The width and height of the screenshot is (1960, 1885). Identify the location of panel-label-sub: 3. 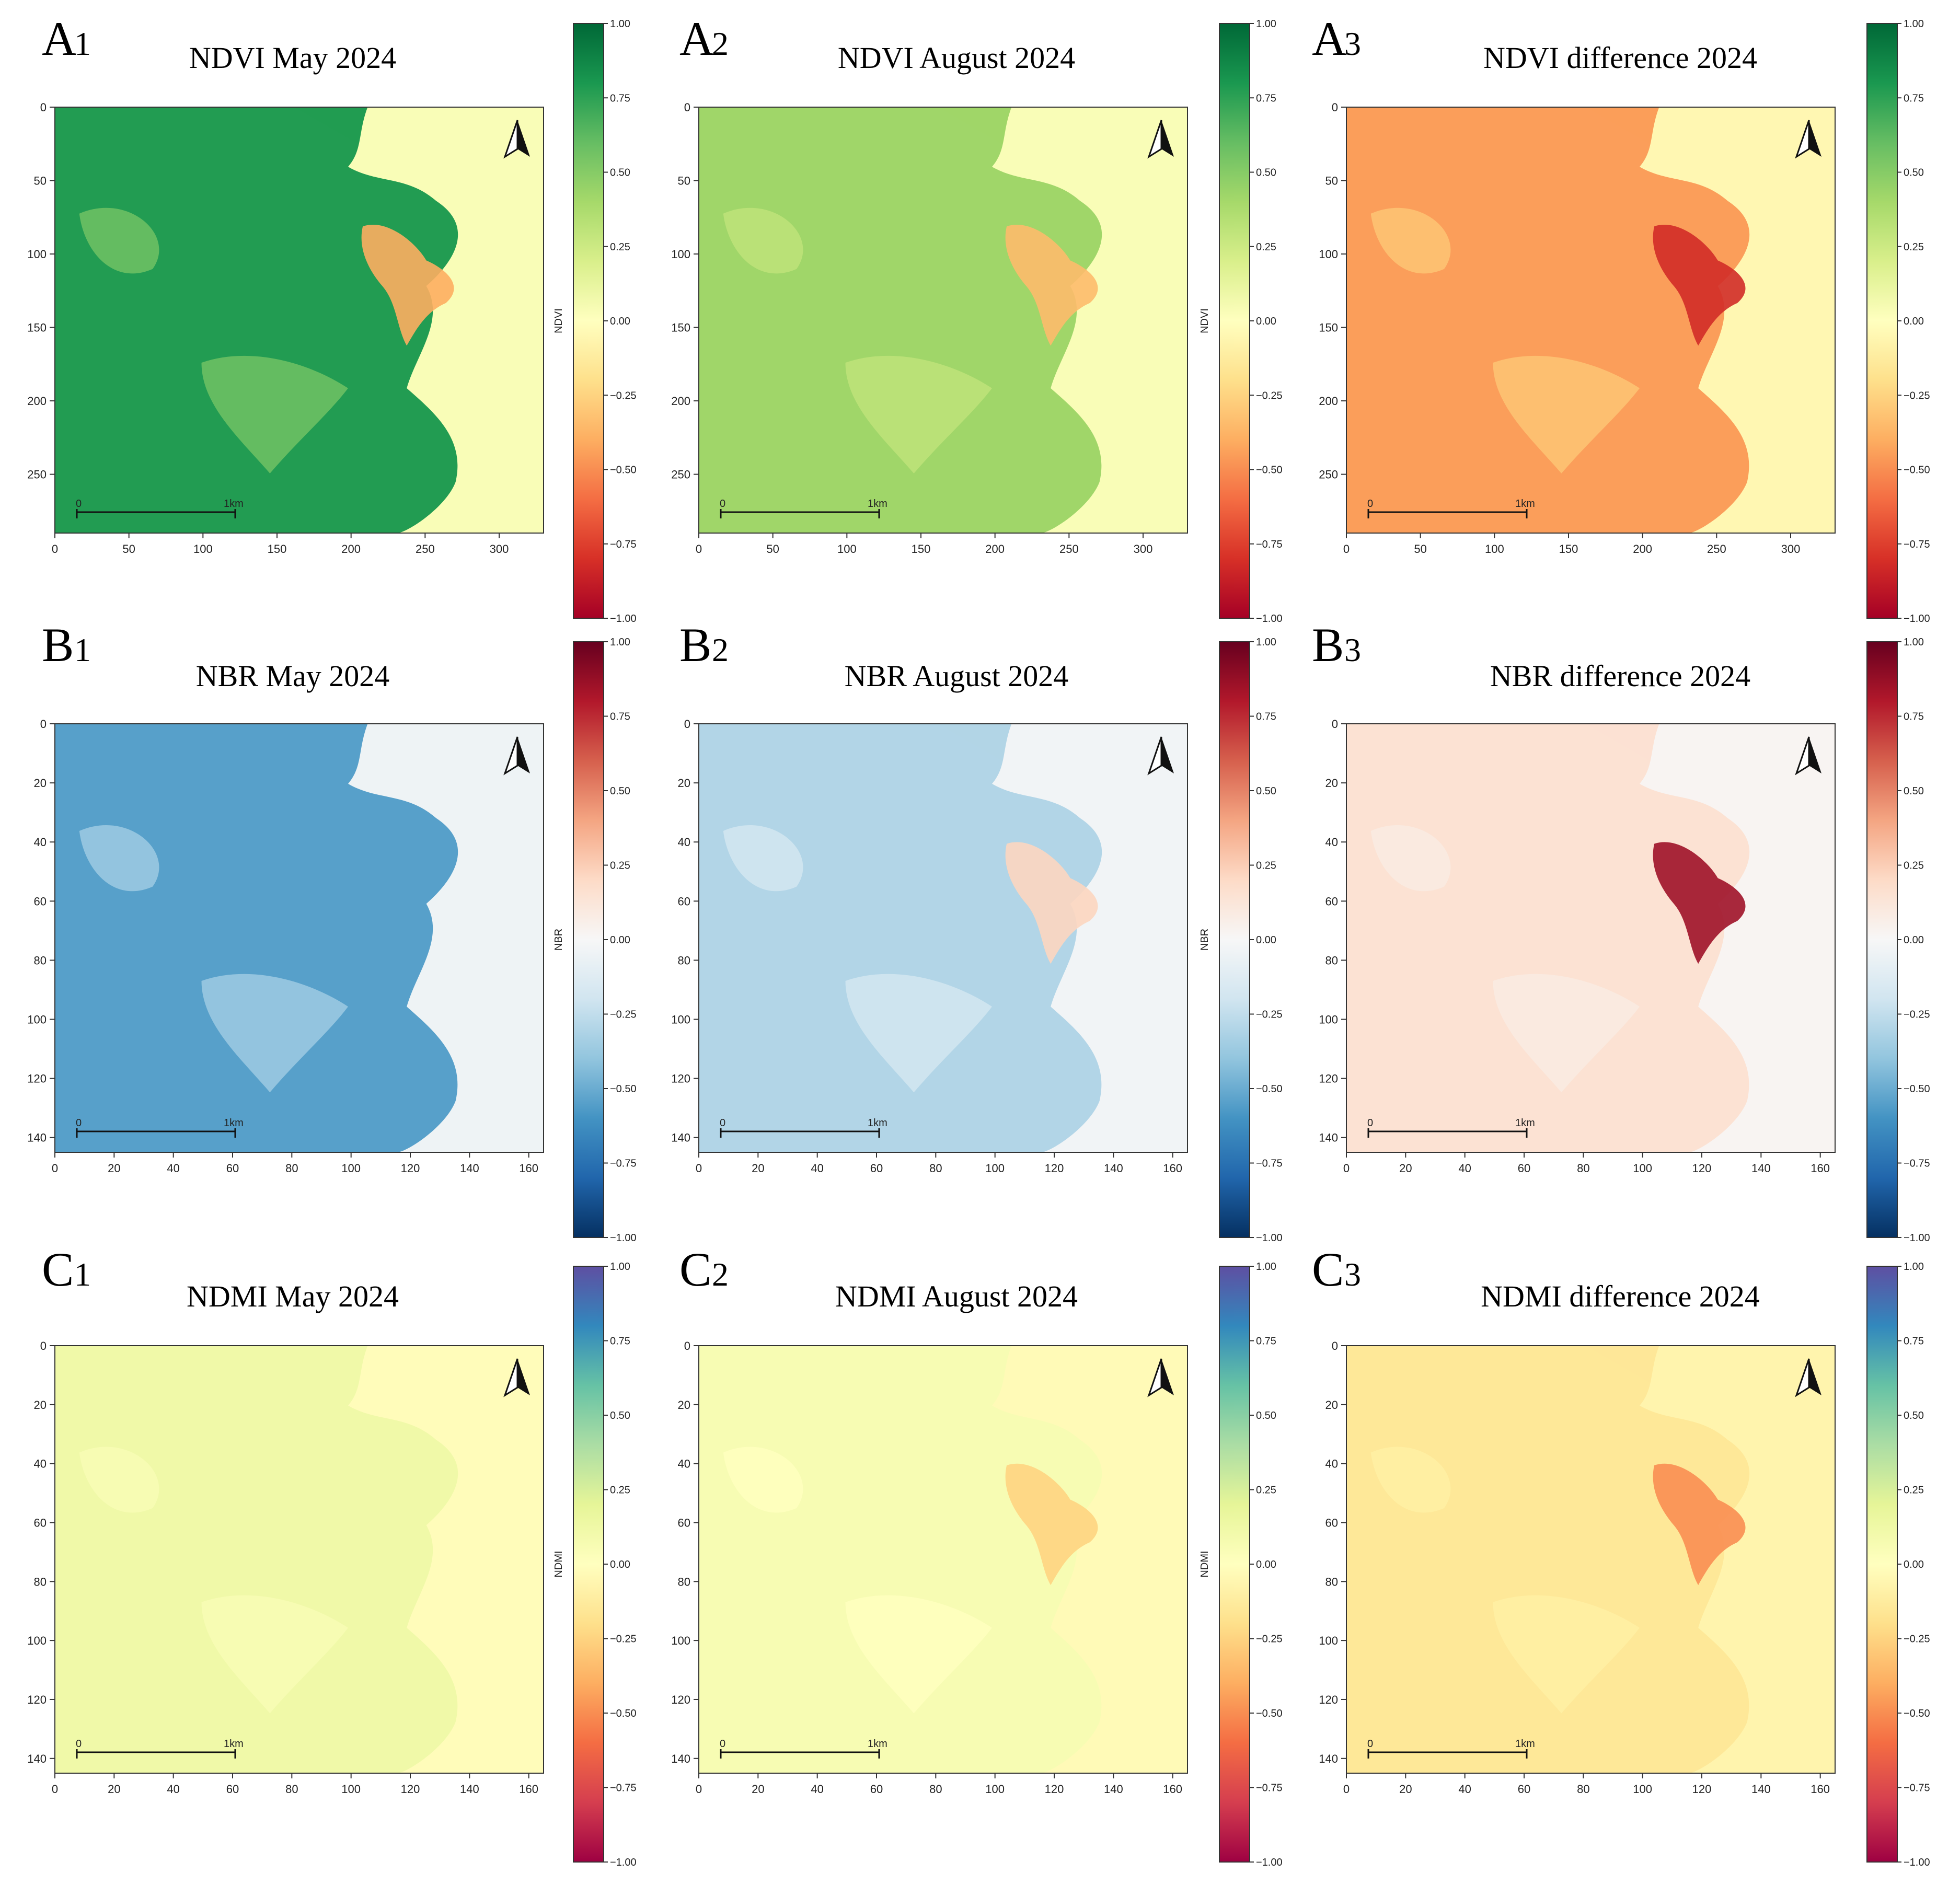
(1352, 1275).